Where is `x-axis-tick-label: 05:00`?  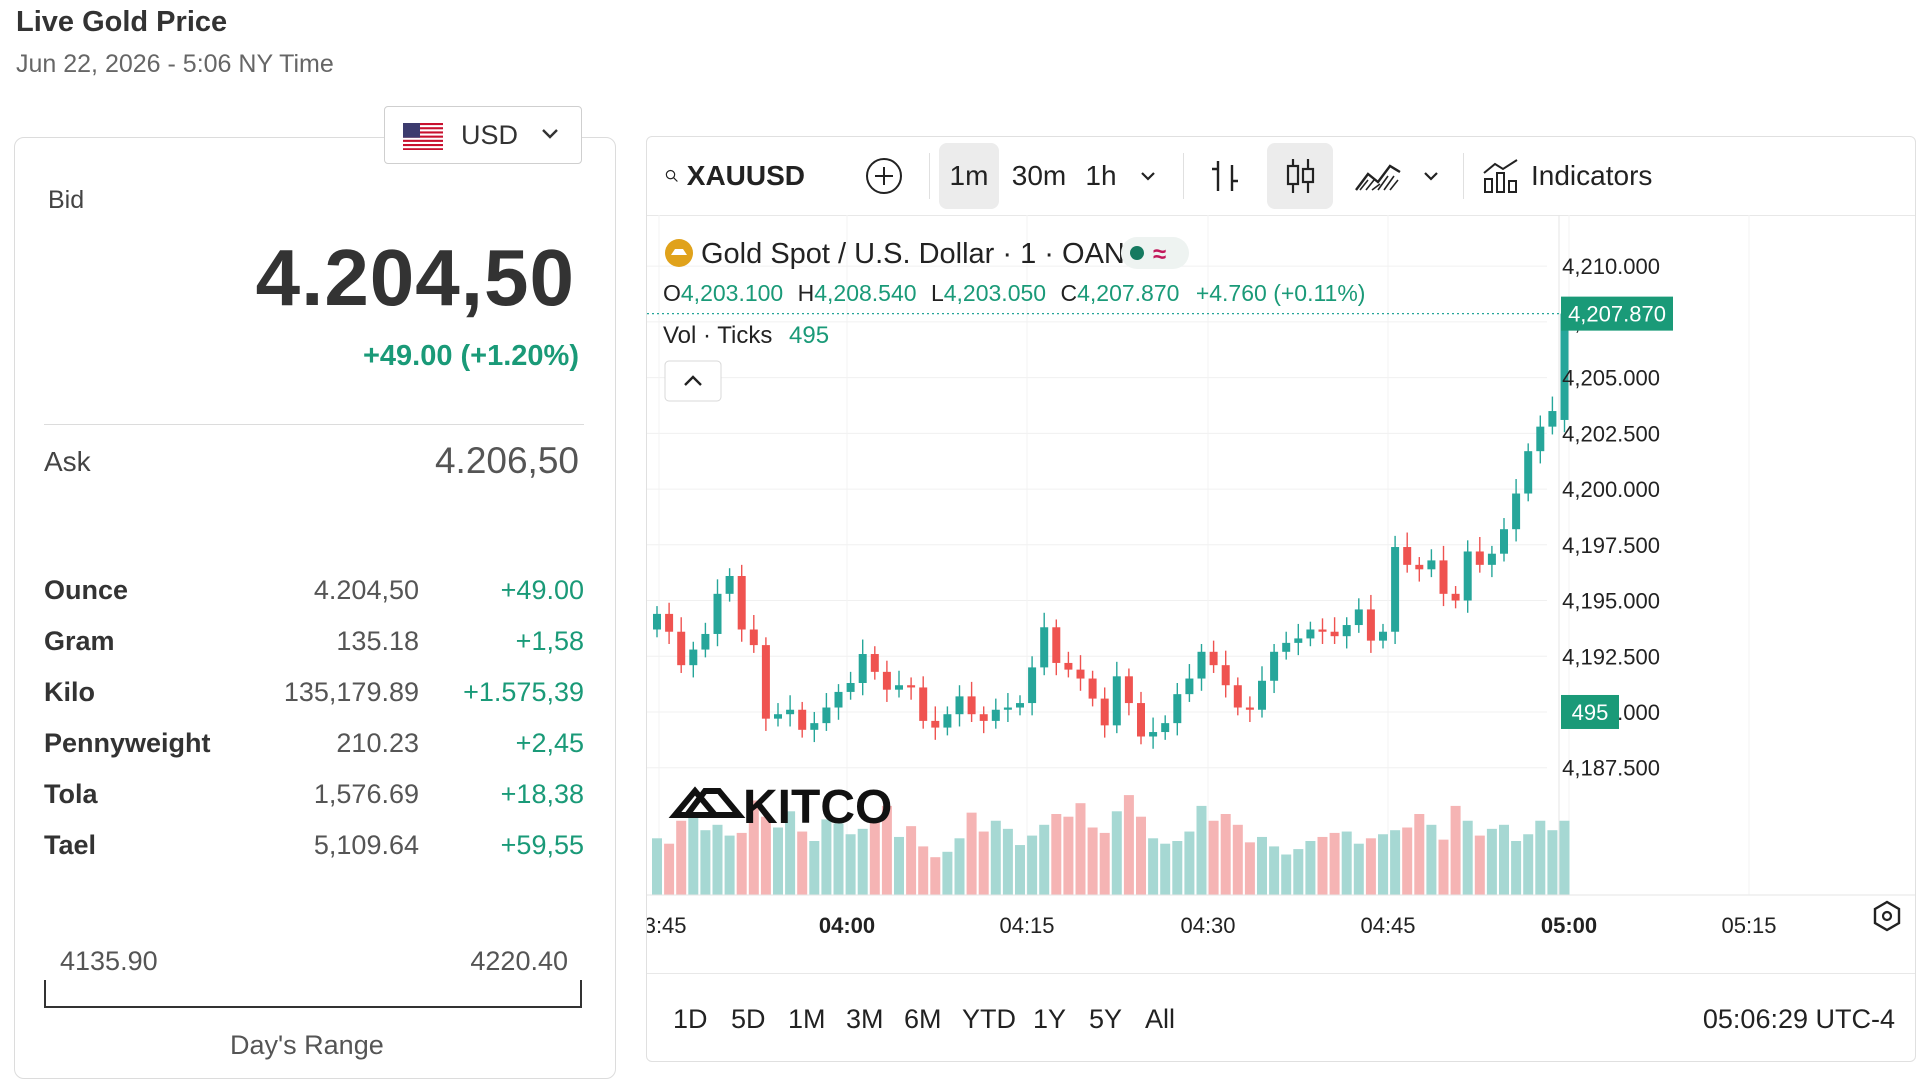
x-axis-tick-label: 05:00 is located at coordinates (1569, 925).